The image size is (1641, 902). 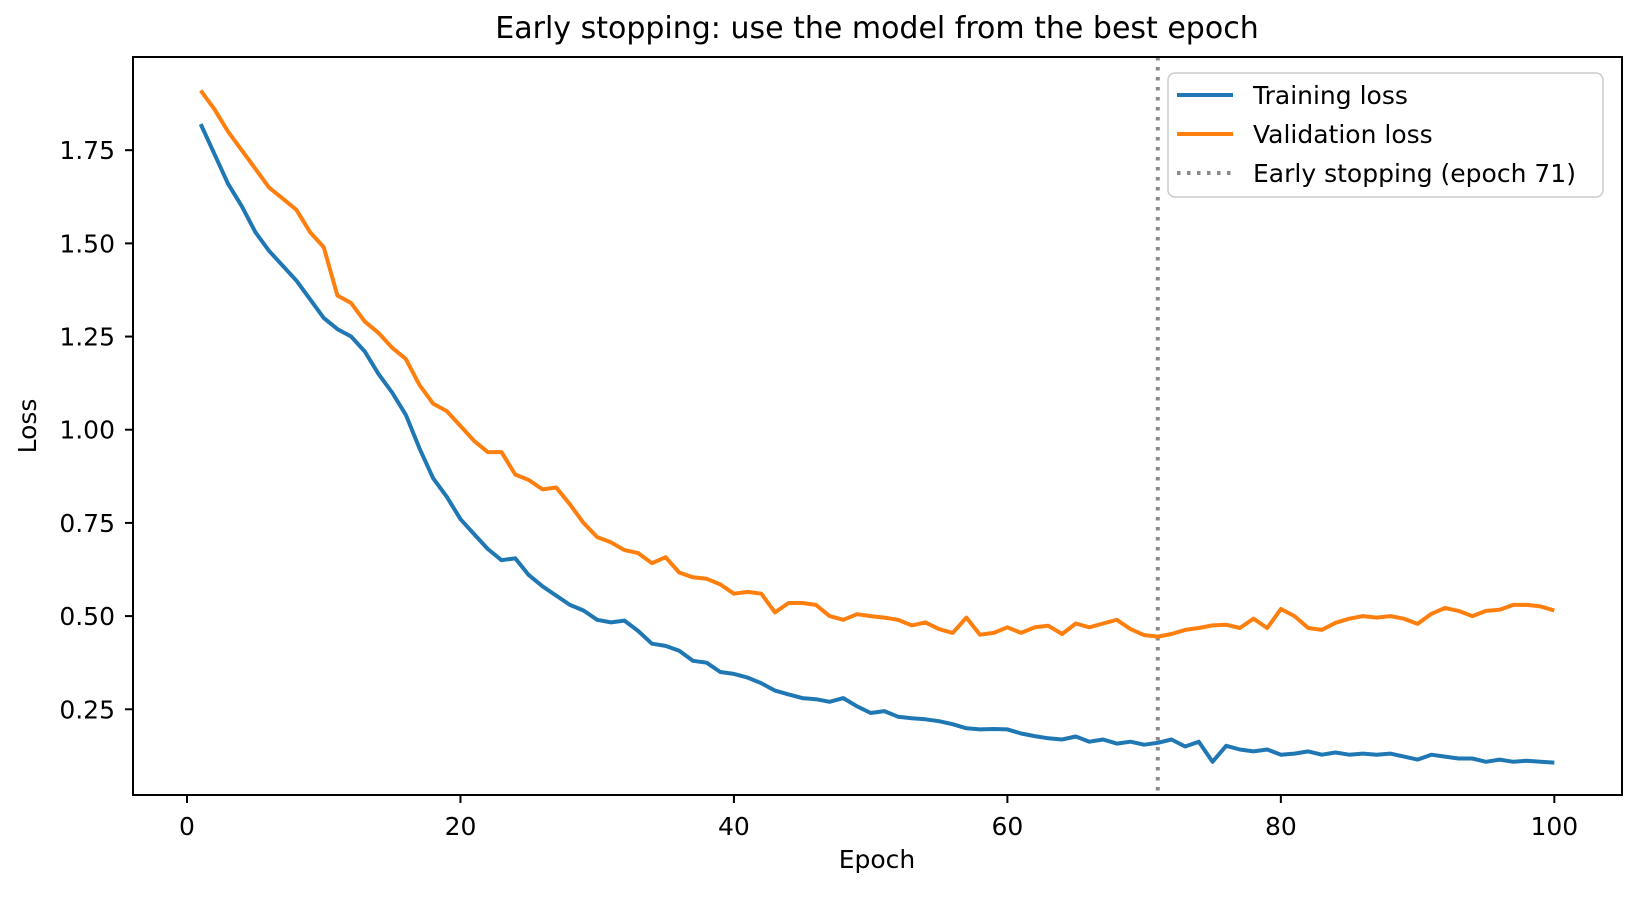 I want to click on x-tick-label: 60, so click(x=1007, y=826).